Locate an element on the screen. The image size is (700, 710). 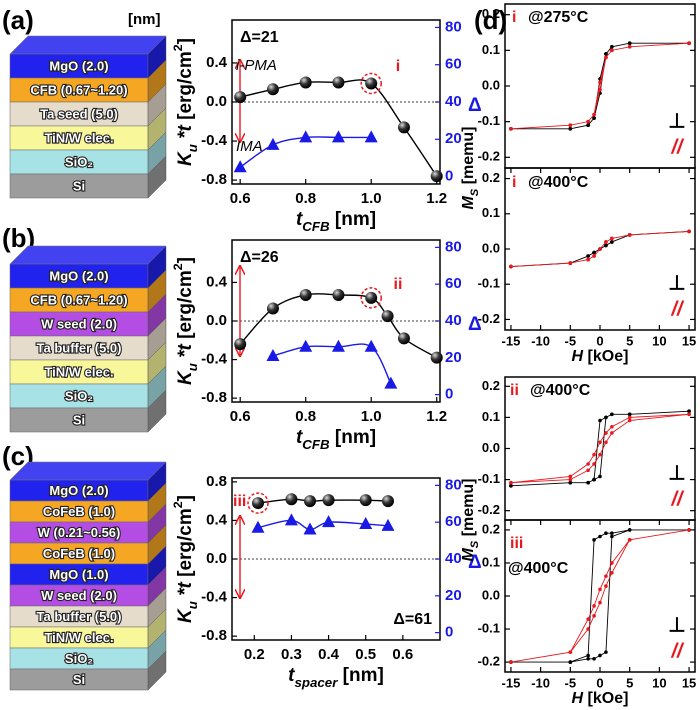
highlight-circle is located at coordinates (371, 83).